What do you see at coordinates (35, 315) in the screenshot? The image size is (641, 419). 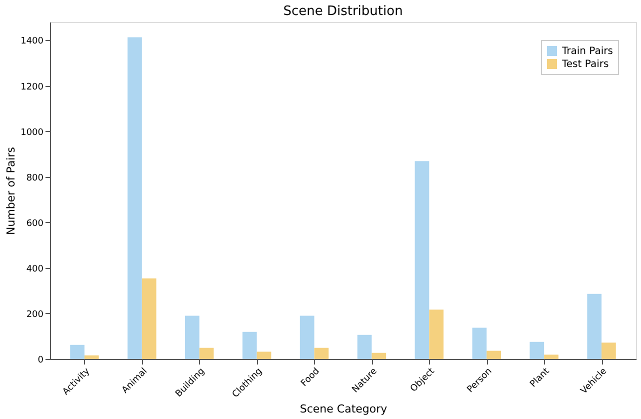 I see `y-tick-label: 200` at bounding box center [35, 315].